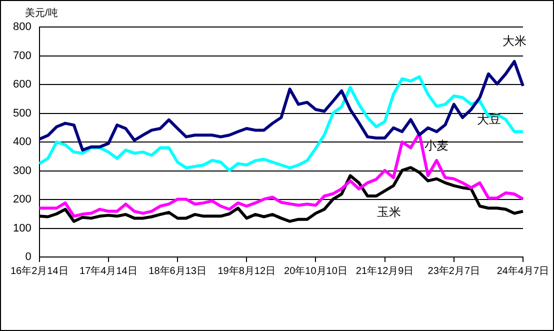 Image resolution: width=554 pixels, height=331 pixels. What do you see at coordinates (41, 12) in the screenshot?
I see `y-axis-title: 美元/吨` at bounding box center [41, 12].